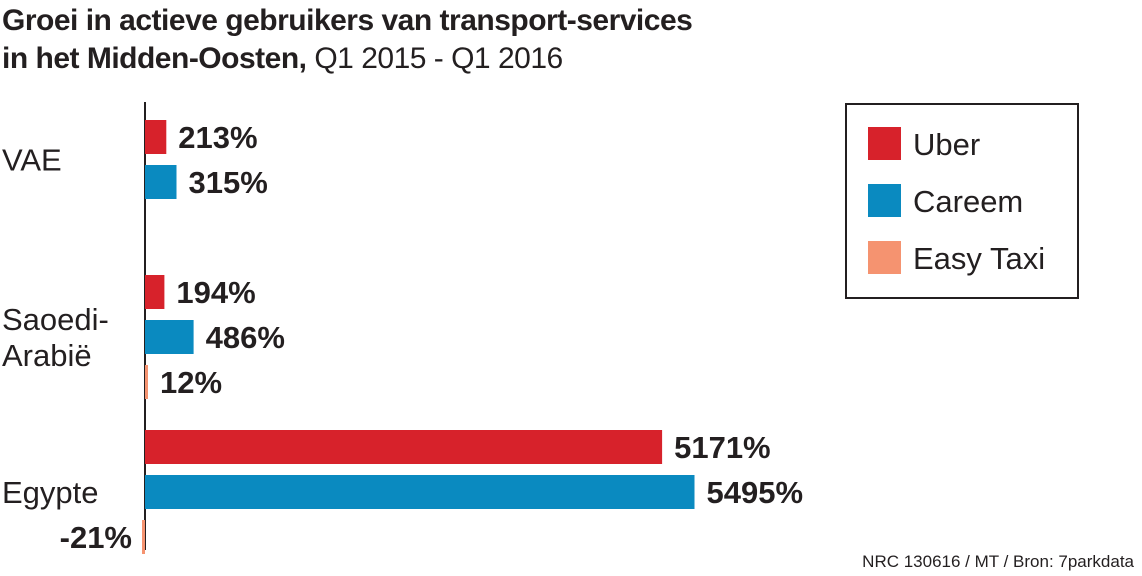  Describe the element at coordinates (154, 58) in the screenshot. I see `title-region: in het Midden-Oosten,` at that location.